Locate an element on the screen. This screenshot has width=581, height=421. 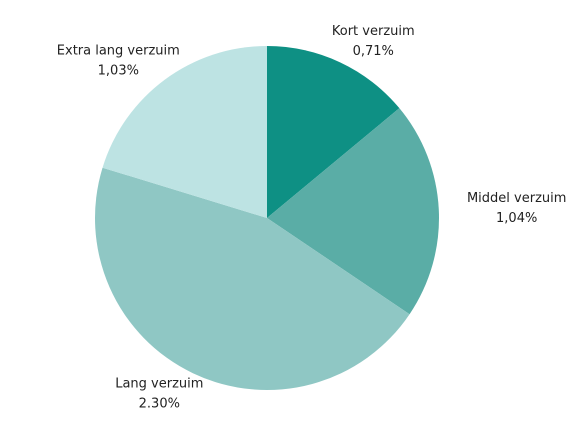
slice-value-label: 0,71% is located at coordinates (373, 51).